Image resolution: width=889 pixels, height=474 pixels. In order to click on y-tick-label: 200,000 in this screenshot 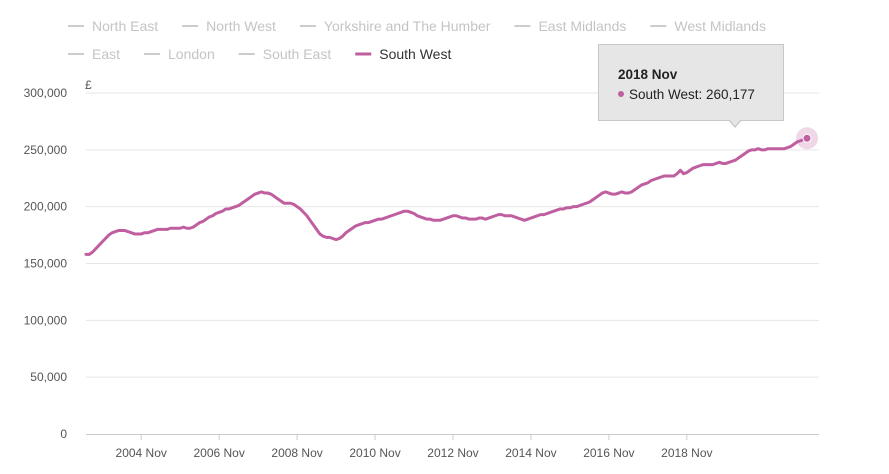, I will do `click(46, 207)`.